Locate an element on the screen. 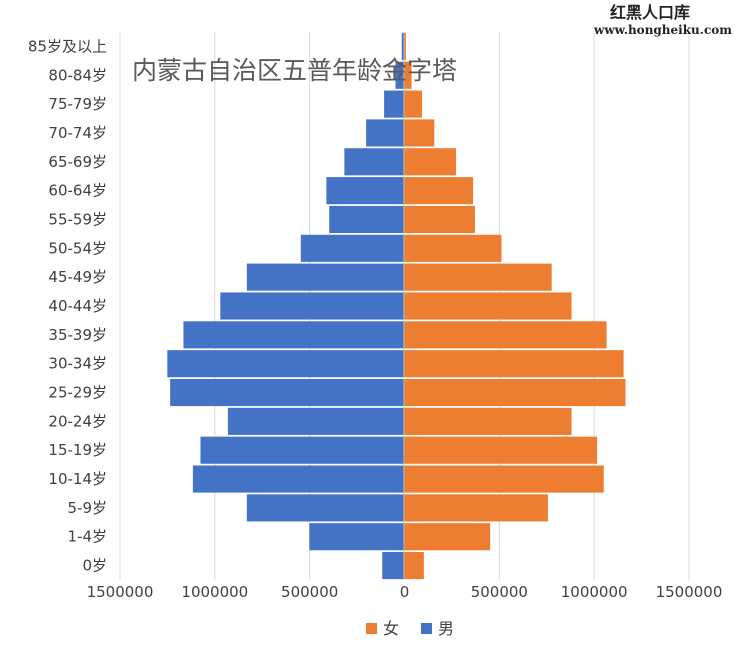  category-label: 30-34岁 is located at coordinates (77, 364).